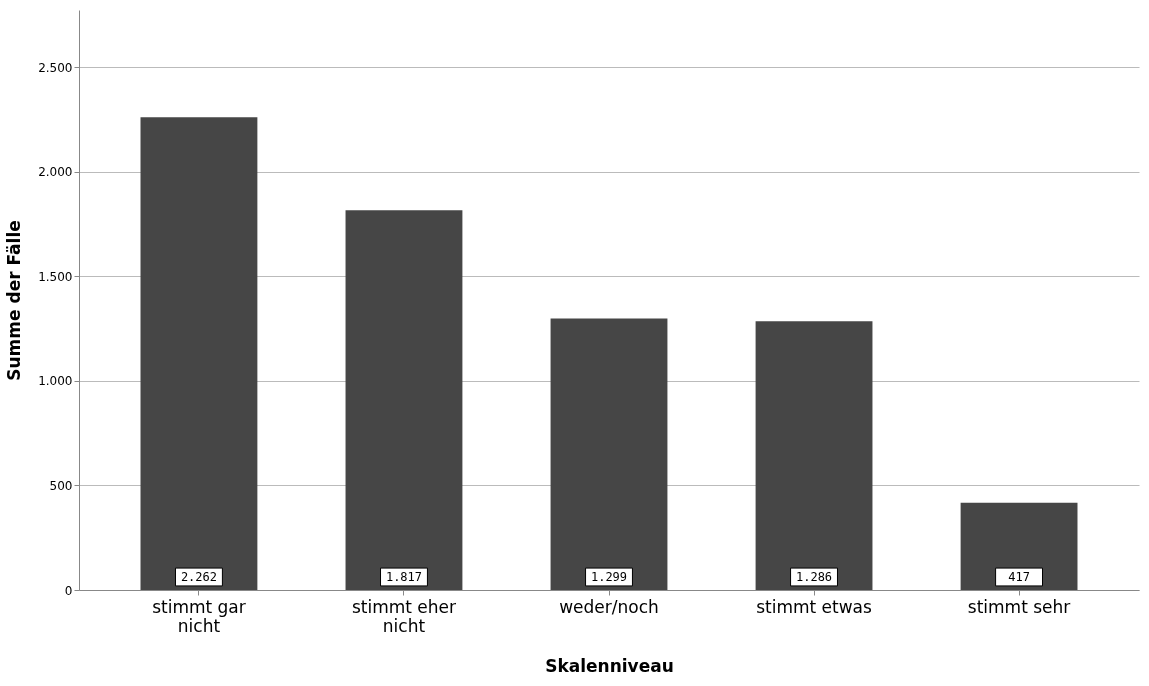  I want to click on y-tick-label: 500, so click(61, 486).